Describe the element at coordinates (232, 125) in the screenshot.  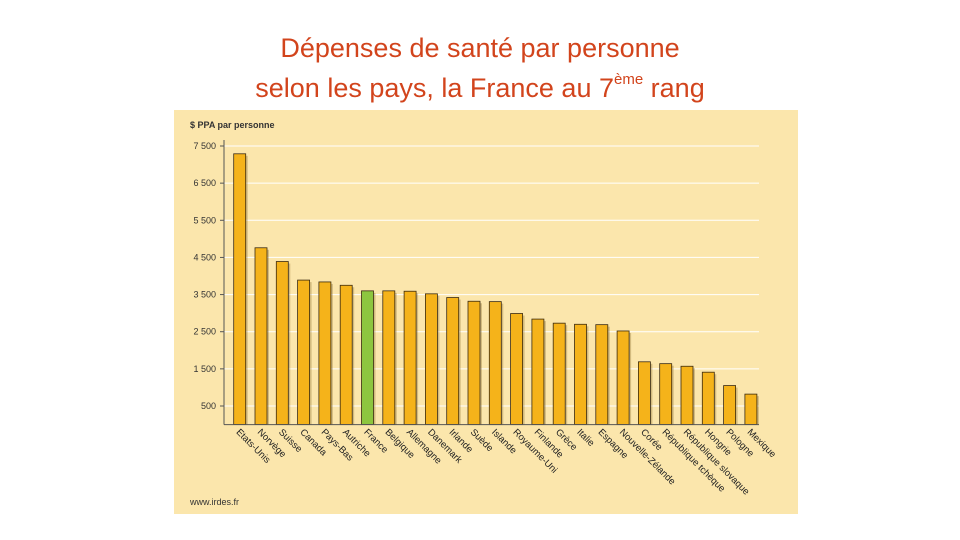
I see `y-axis-label: $ PPA par personne` at that location.